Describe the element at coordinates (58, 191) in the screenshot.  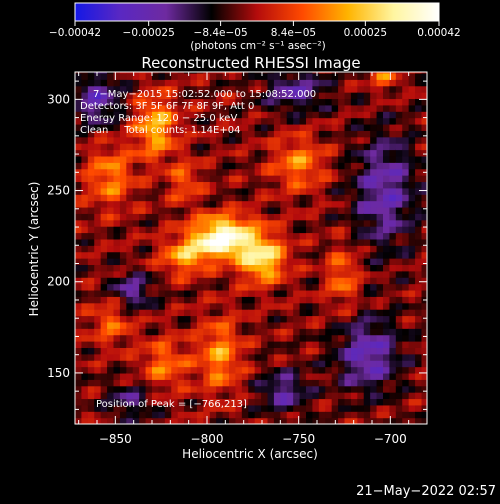
I see `y-tick-label: 250` at that location.